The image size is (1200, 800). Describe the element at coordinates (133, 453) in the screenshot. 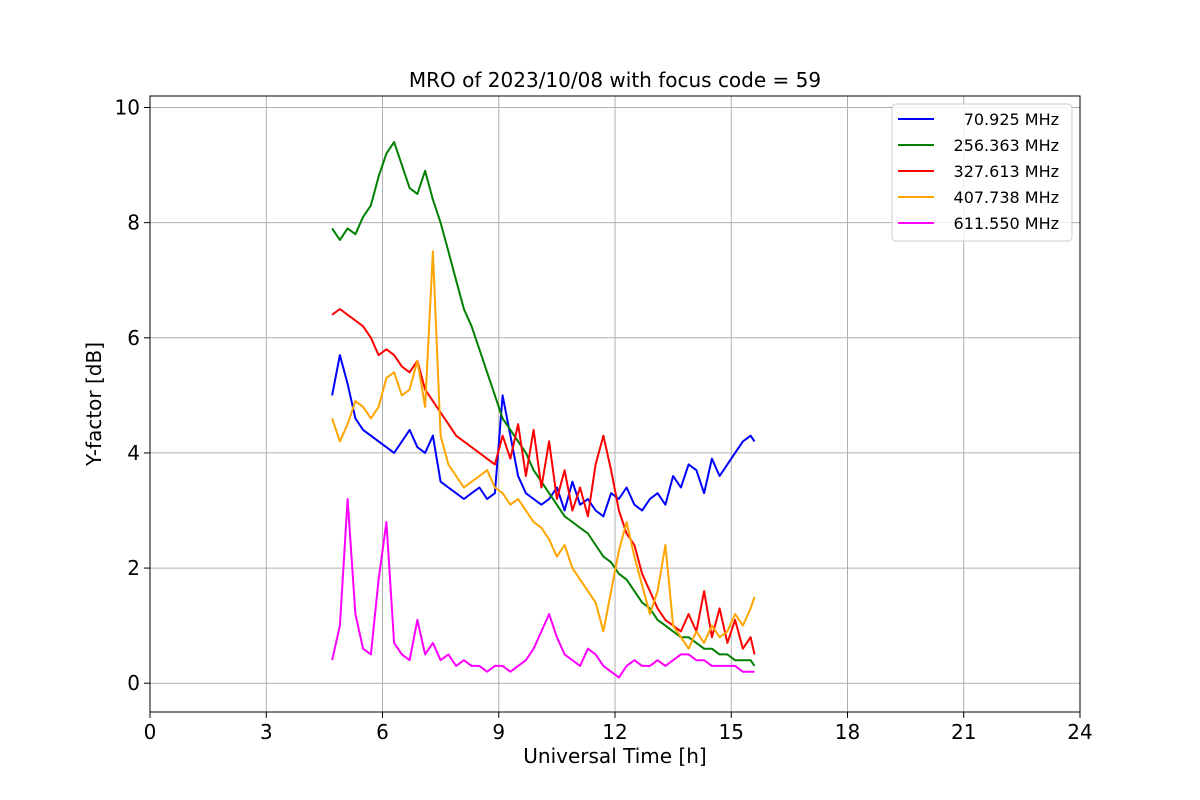

I see `y-tick-label: 4` at that location.